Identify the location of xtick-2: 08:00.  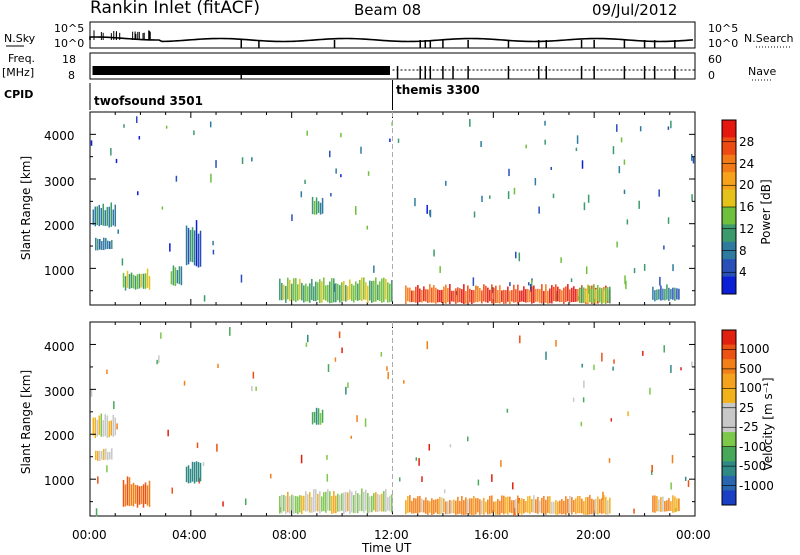
(289, 535).